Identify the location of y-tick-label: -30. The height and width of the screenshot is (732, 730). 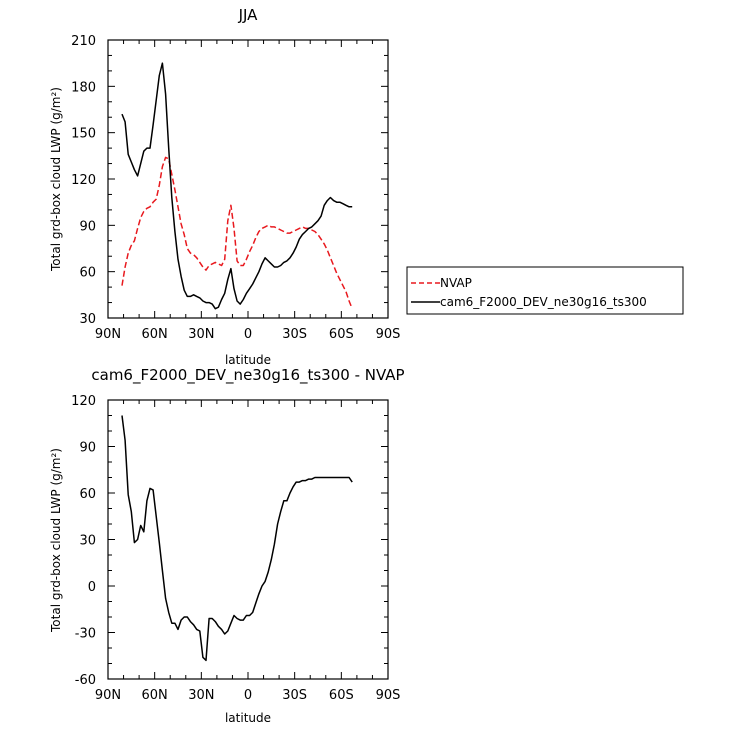
(85, 634).